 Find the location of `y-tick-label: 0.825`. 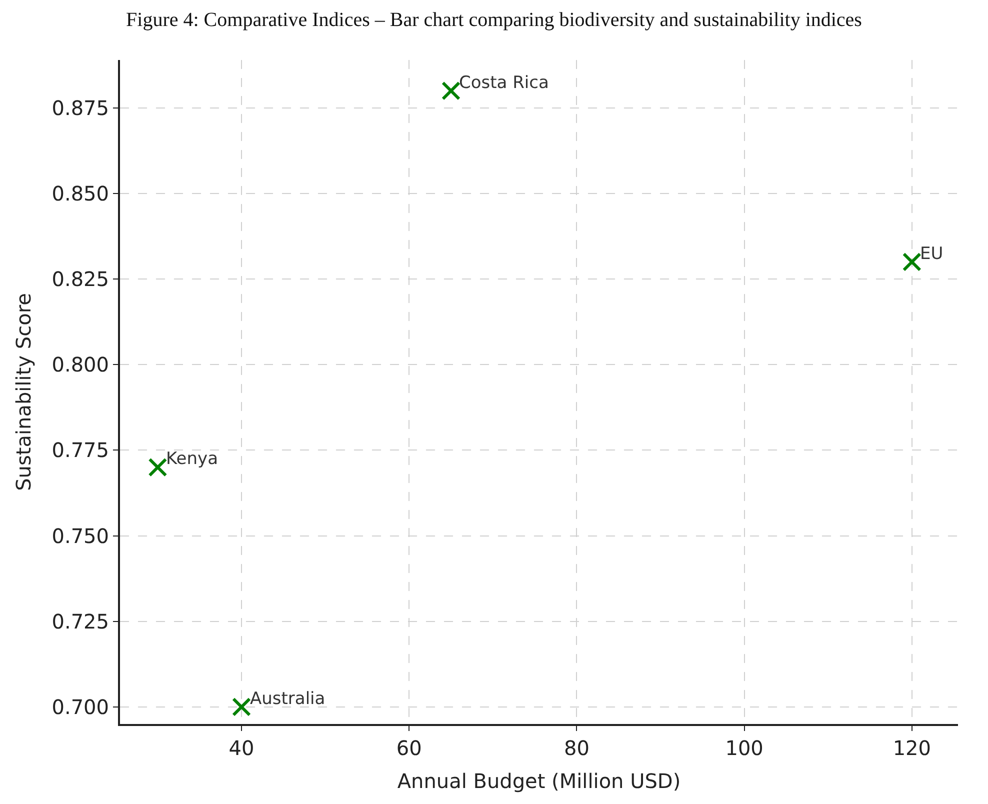

y-tick-label: 0.825 is located at coordinates (80, 279).